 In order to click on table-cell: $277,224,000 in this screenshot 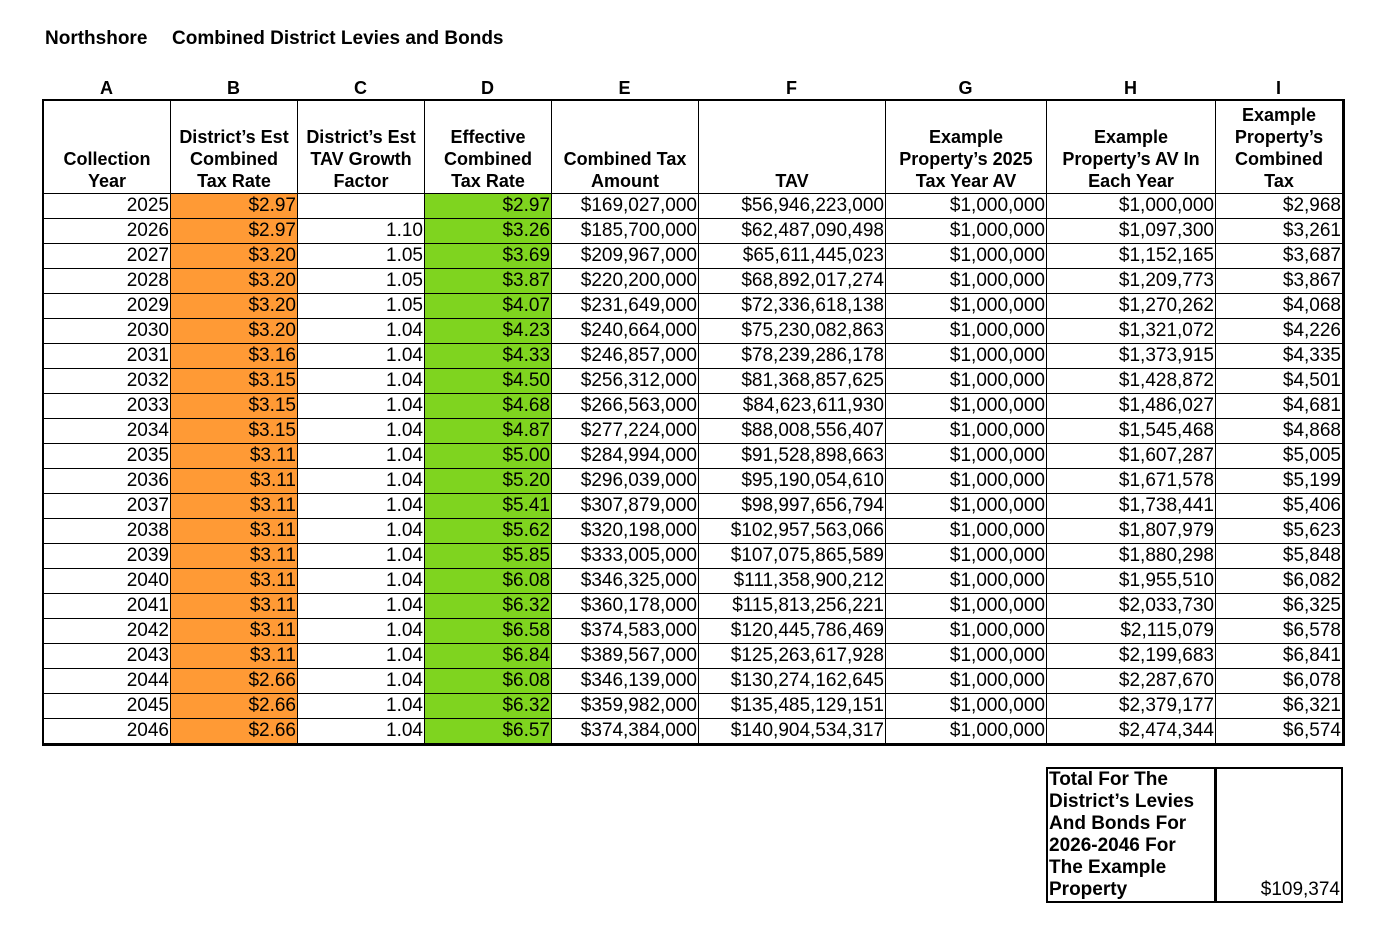, I will do `click(625, 431)`.